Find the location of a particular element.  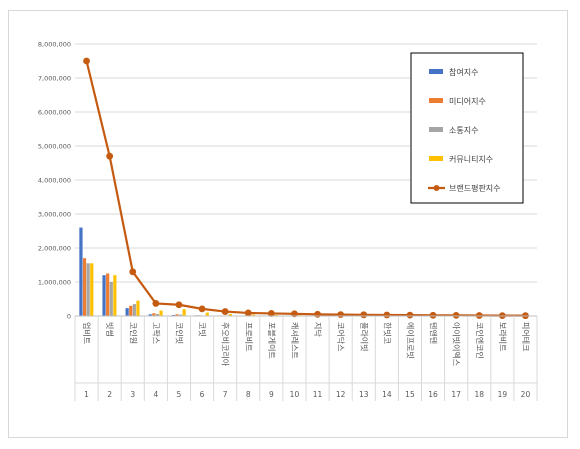

x-rank-label: 3 is located at coordinates (132, 394).